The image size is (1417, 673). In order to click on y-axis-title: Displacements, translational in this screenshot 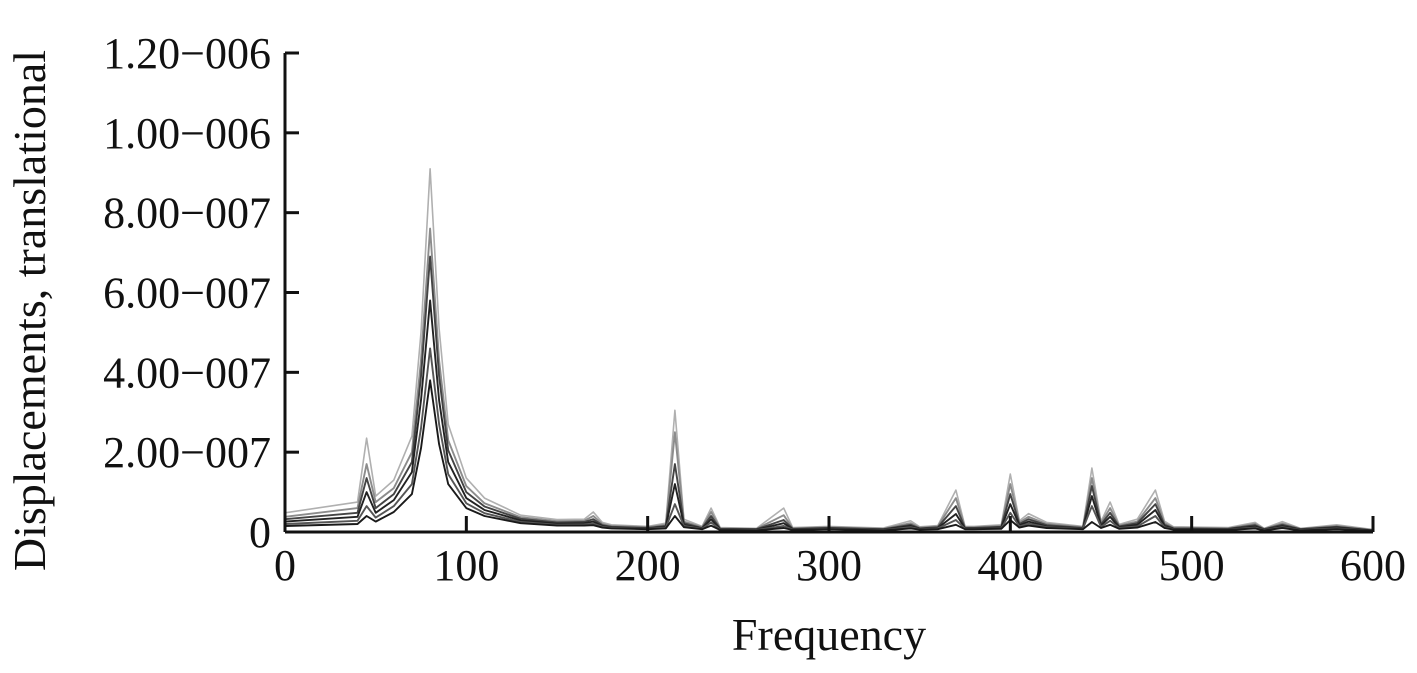, I will do `click(29, 310)`.